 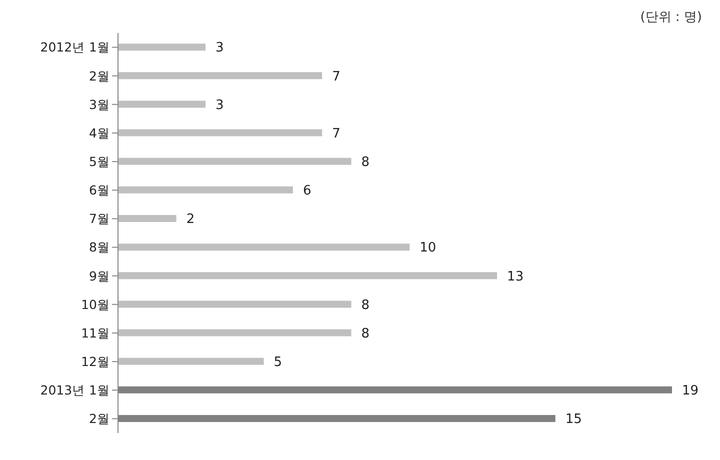 What do you see at coordinates (190, 220) in the screenshot?
I see `data-label: 2` at bounding box center [190, 220].